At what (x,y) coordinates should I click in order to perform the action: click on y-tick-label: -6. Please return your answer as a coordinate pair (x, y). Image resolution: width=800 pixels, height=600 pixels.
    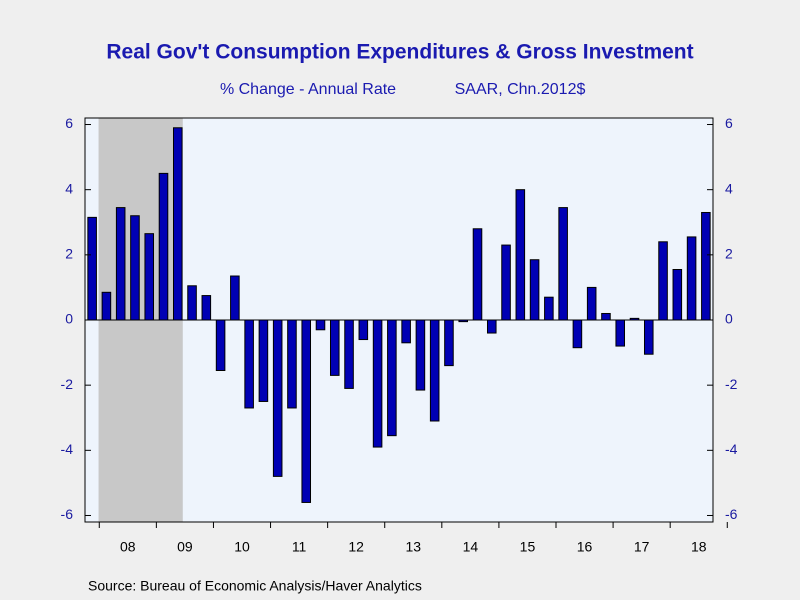
    Looking at the image, I should click on (67, 514).